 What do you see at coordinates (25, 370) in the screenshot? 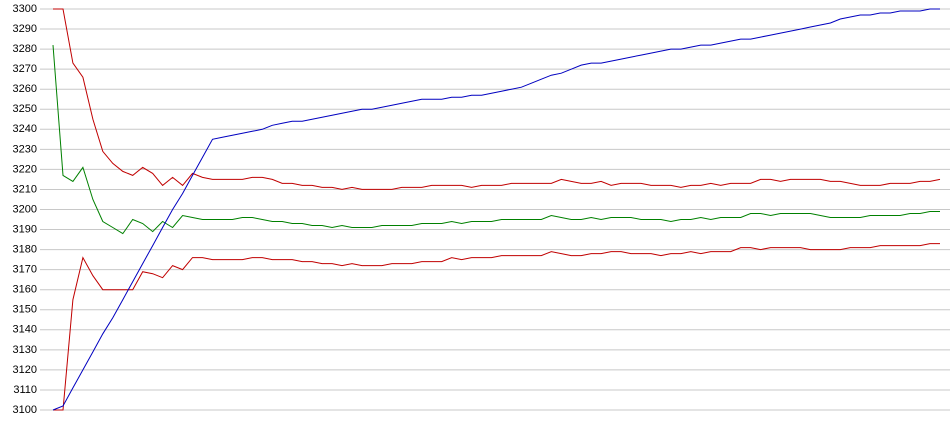
I see `y-tick-label: 3120` at bounding box center [25, 370].